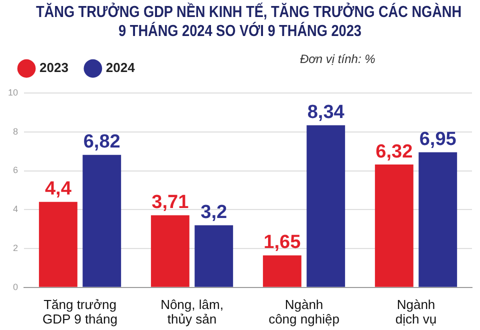 The width and height of the screenshot is (480, 330). Describe the element at coordinates (101, 142) in the screenshot. I see `data-label: 6,82` at that location.